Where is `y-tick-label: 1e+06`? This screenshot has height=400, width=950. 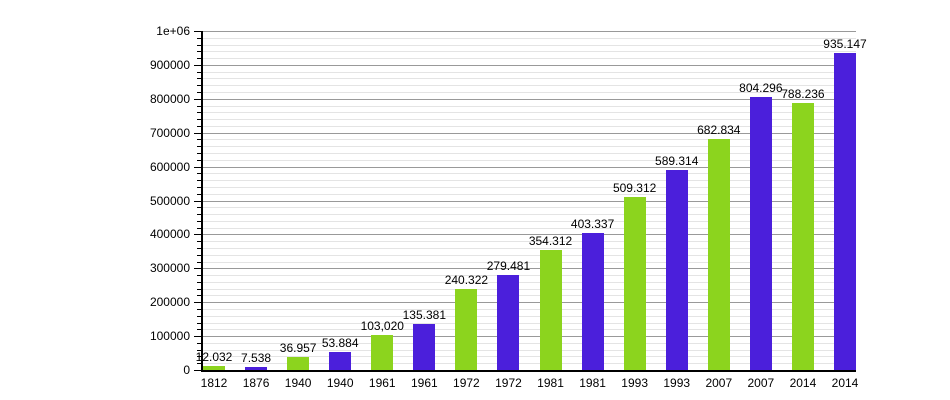
y-tick-label: 1e+06 is located at coordinates (173, 31).